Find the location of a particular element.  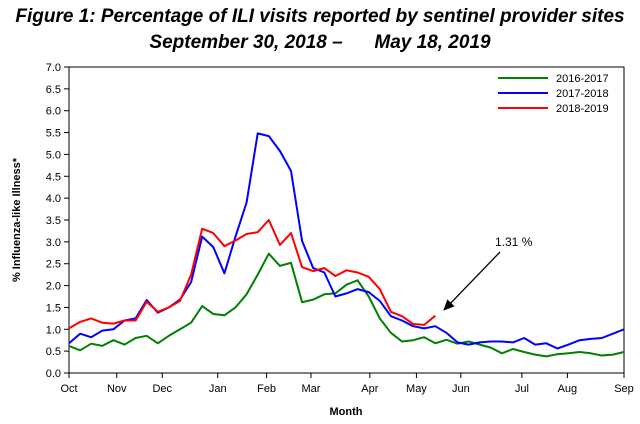

annotation: 1.31 % is located at coordinates (488, 273).